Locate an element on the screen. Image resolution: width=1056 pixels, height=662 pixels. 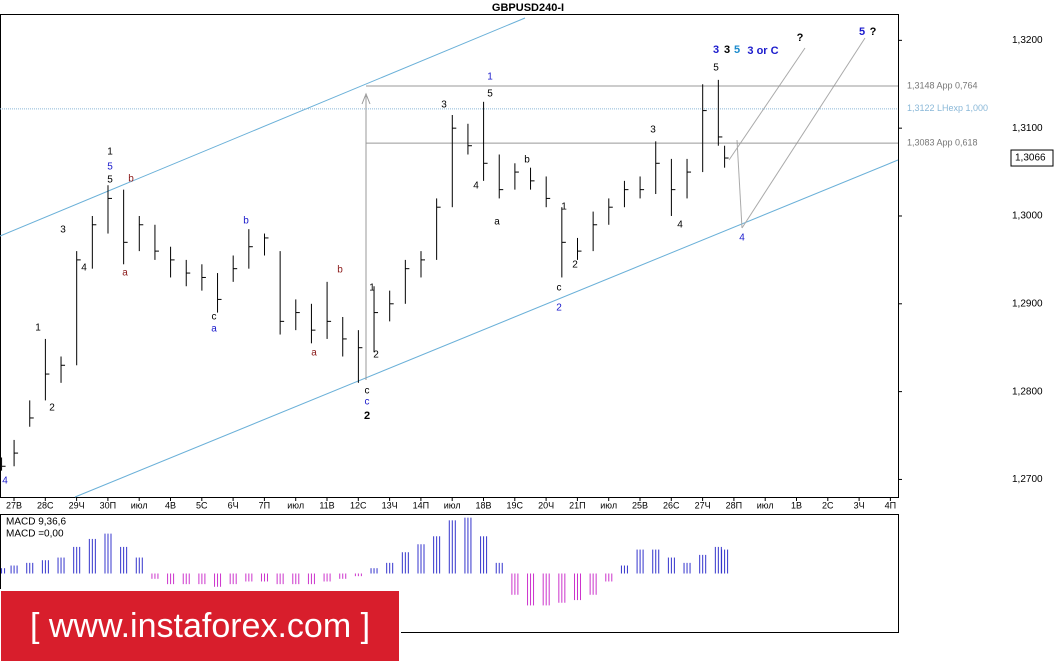
x-tick-label: 14П is located at coordinates (421, 505).